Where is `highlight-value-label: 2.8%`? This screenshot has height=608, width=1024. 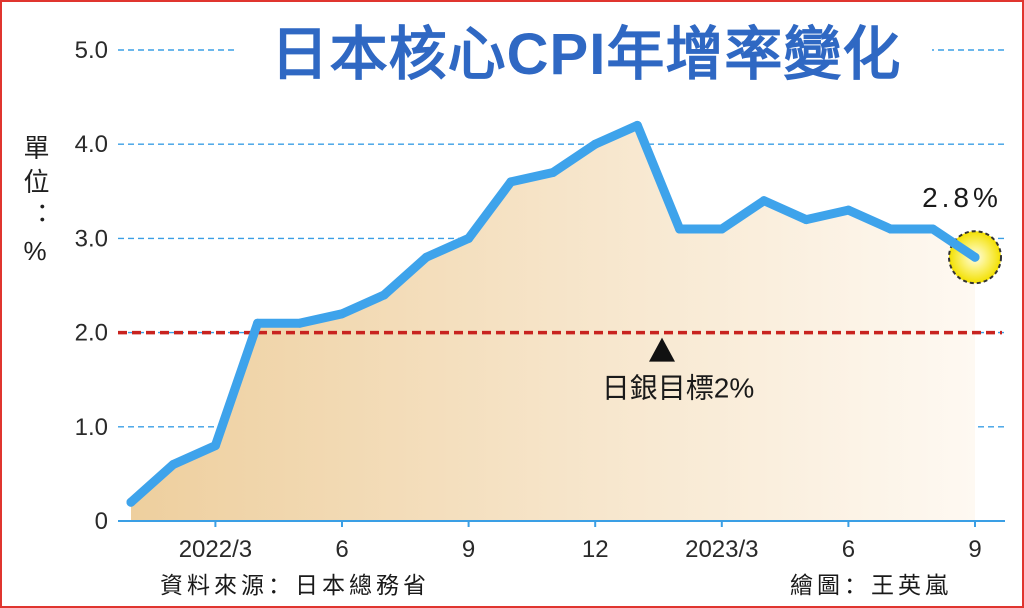
highlight-value-label: 2.8% is located at coordinates (962, 197).